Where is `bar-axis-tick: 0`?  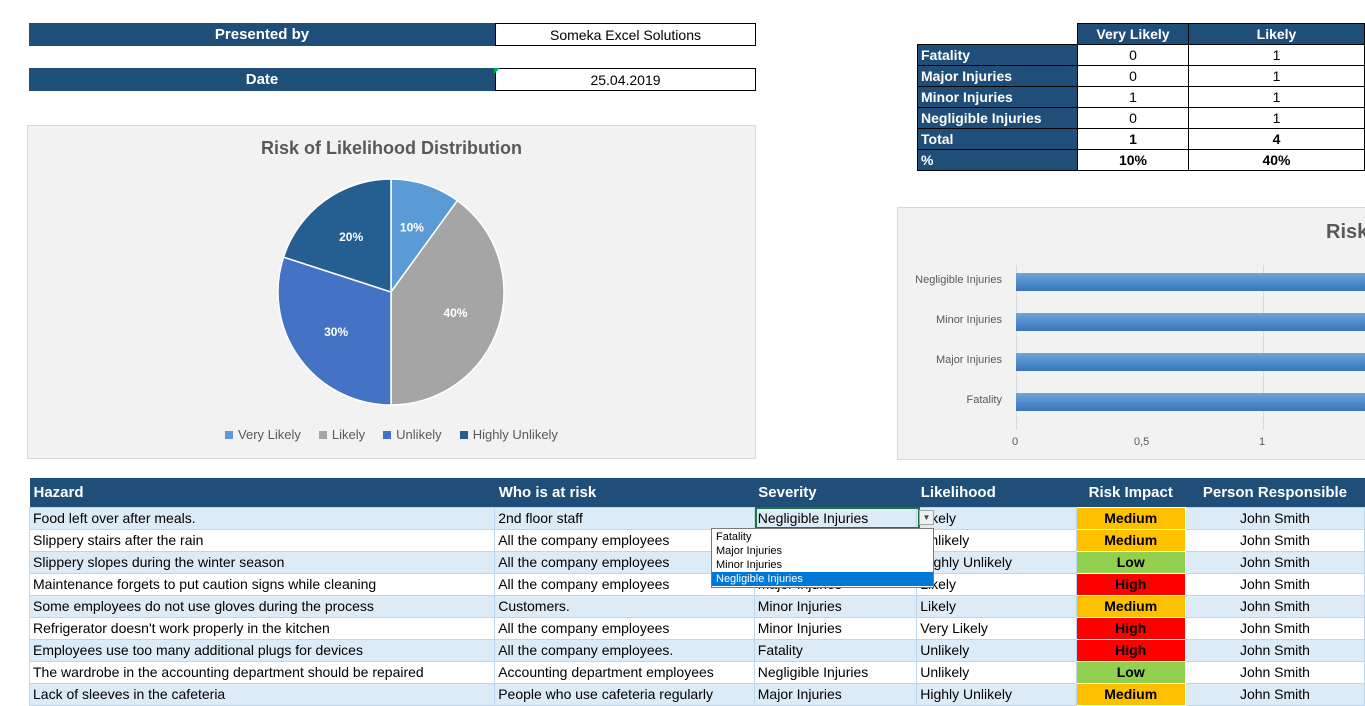
bar-axis-tick: 0 is located at coordinates (1015, 442).